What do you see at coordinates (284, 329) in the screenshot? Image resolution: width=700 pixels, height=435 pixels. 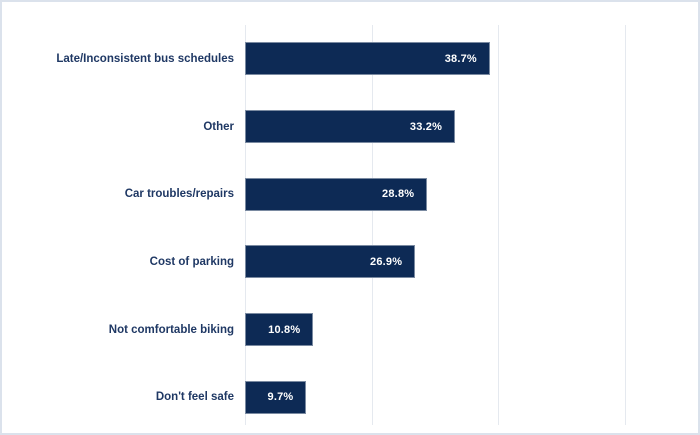 I see `bar-value-label: 10.8%` at bounding box center [284, 329].